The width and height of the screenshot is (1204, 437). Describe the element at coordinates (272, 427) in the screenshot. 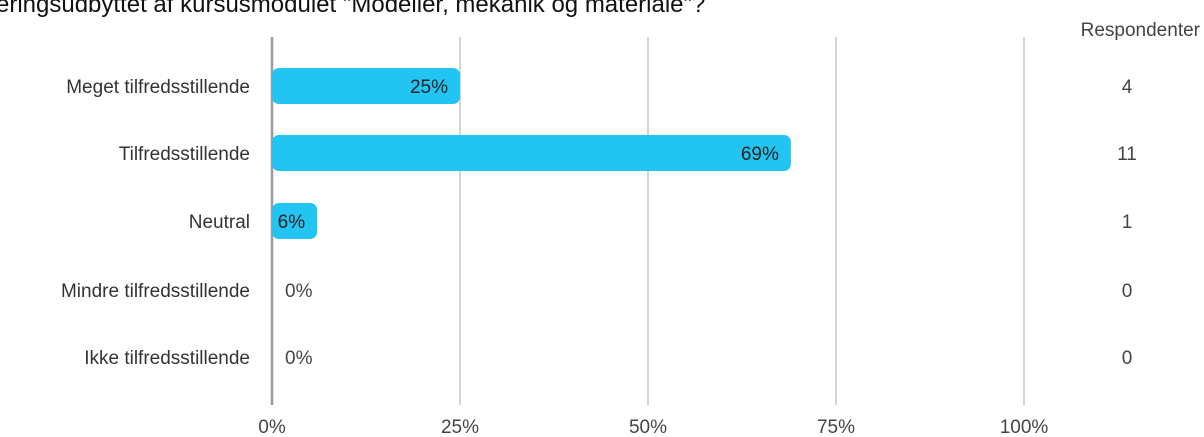

I see `tick-label: 0%` at that location.